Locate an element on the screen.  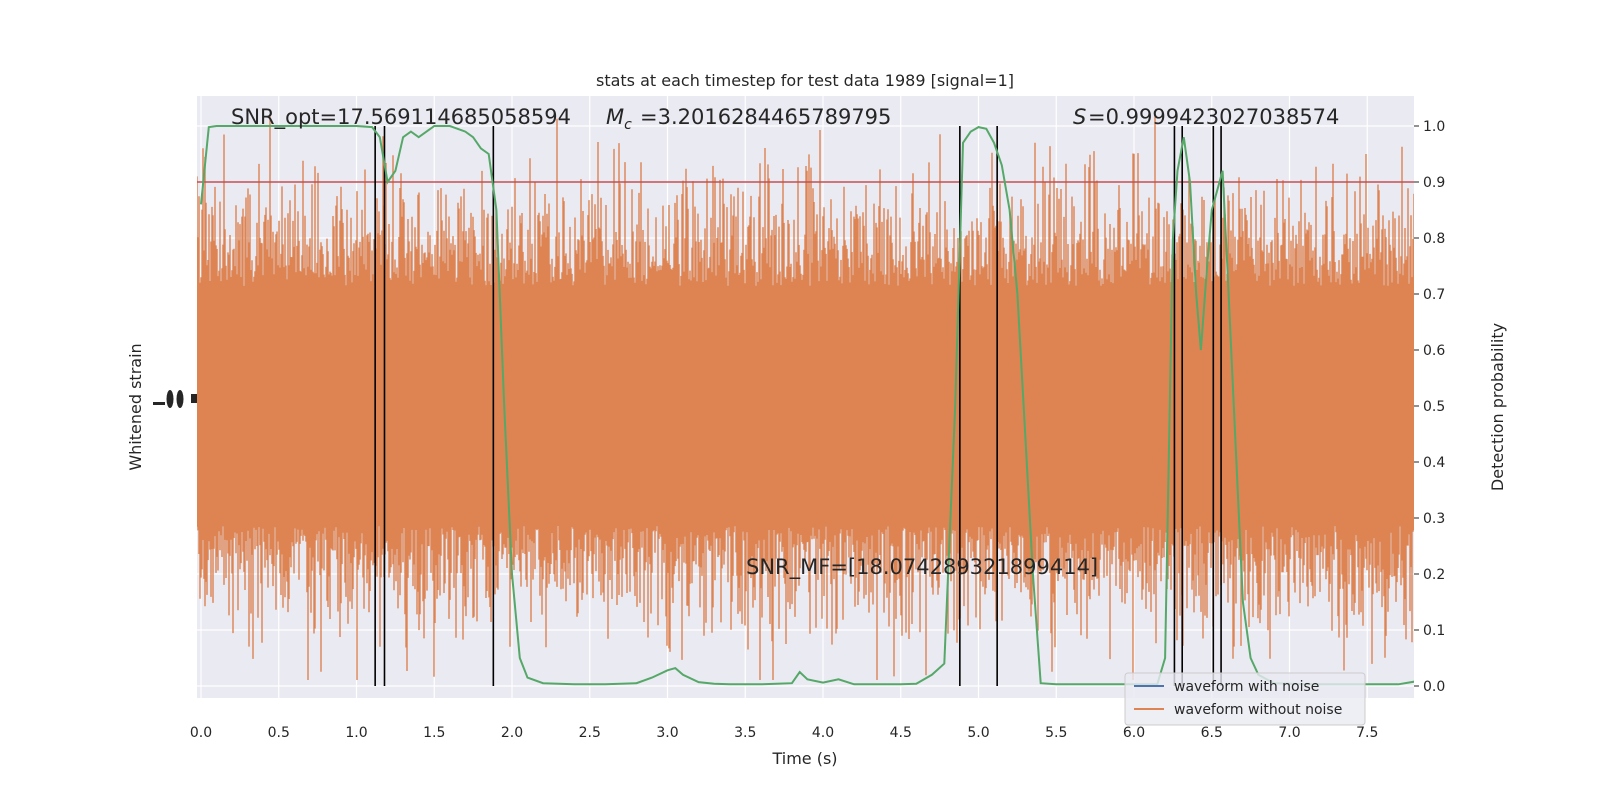
x-tick-label: 5.0 is located at coordinates (978, 733).